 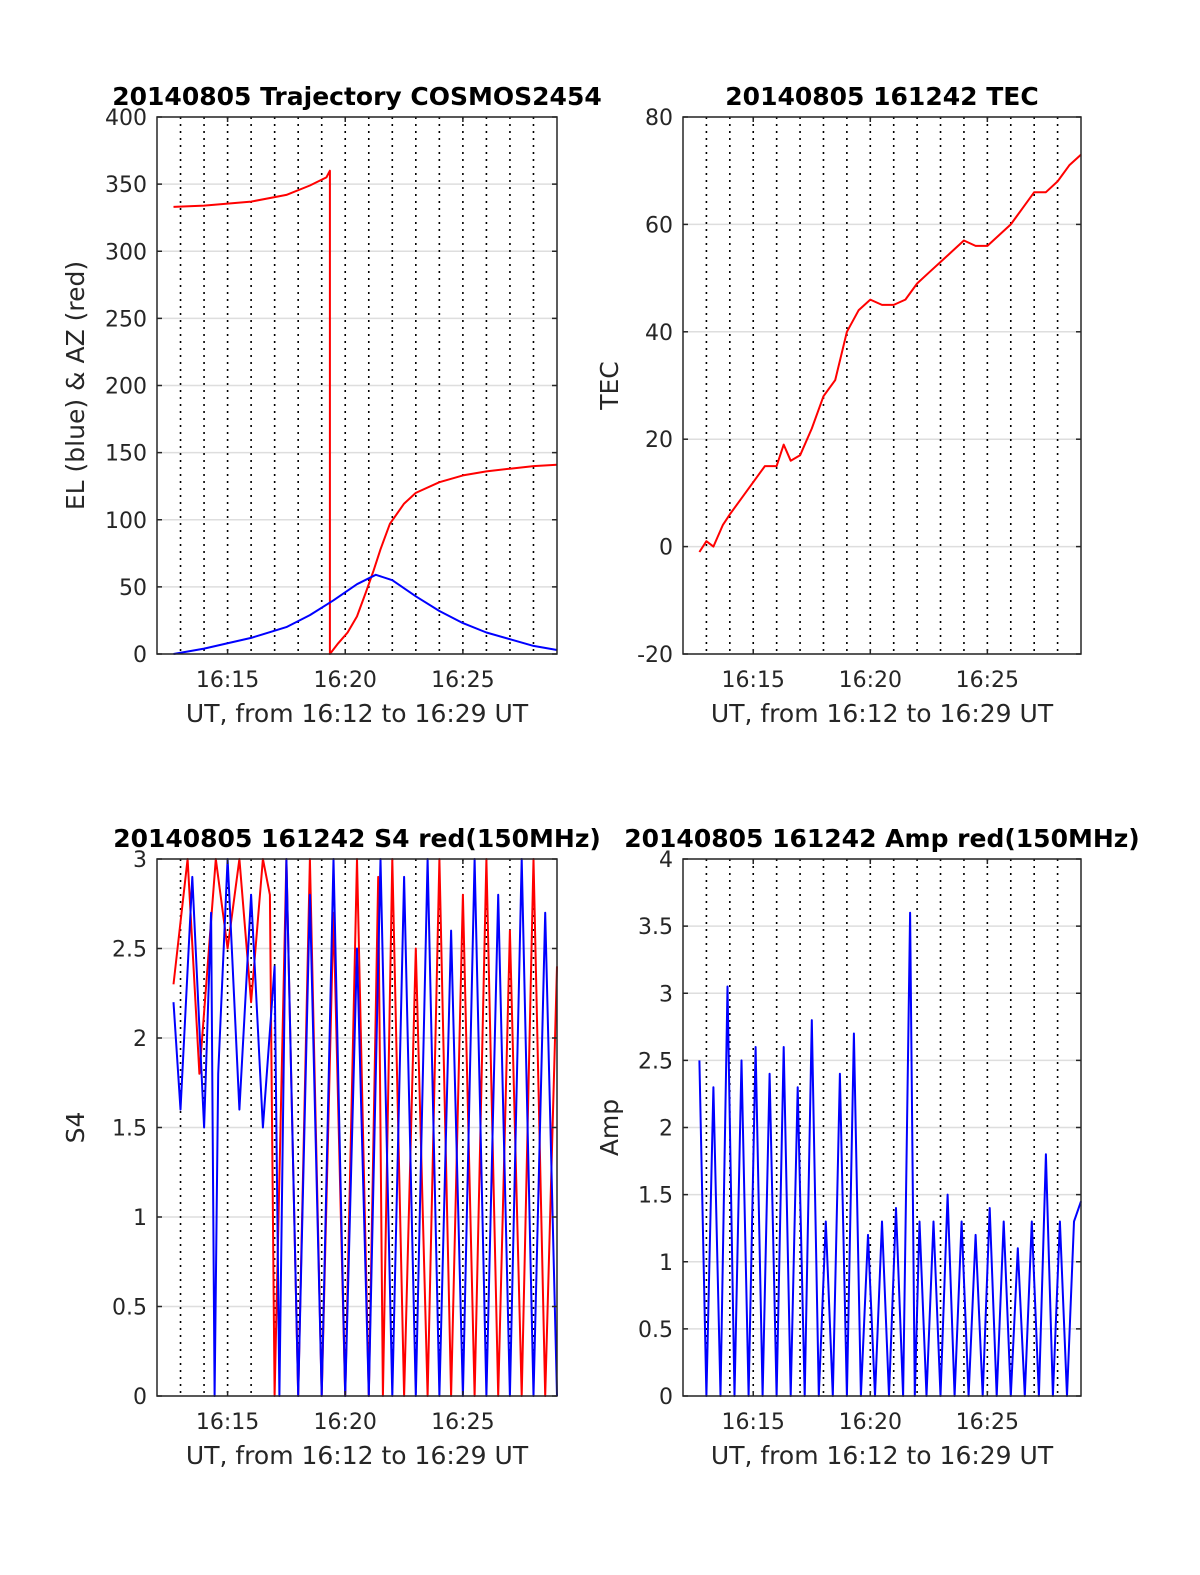 What do you see at coordinates (609, 386) in the screenshot?
I see `y-axis-label: TEC` at bounding box center [609, 386].